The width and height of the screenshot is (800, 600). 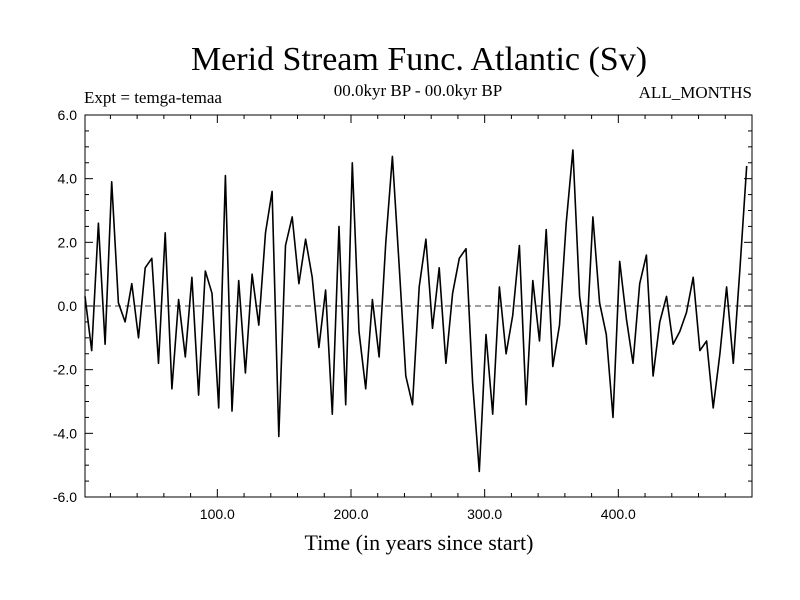 What do you see at coordinates (68, 115) in the screenshot?
I see `y-tick-label: 6.0` at bounding box center [68, 115].